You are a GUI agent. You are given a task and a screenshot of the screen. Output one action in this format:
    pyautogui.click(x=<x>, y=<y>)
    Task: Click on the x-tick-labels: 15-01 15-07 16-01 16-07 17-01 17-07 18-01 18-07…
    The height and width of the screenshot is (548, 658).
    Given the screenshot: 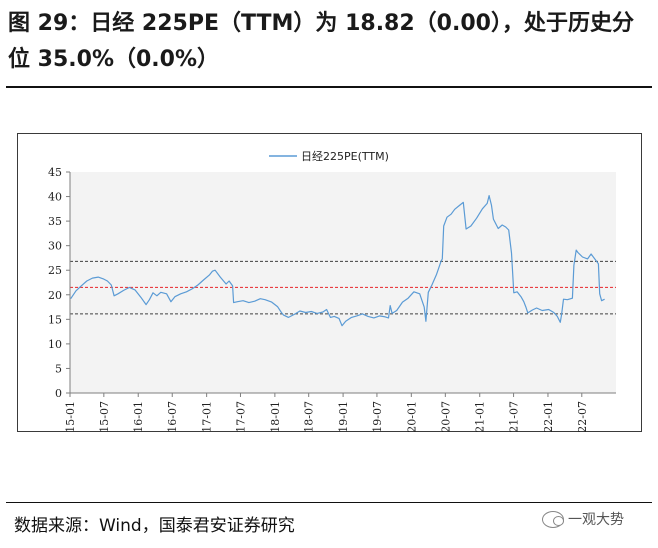 What is the action you would take?
    pyautogui.click(x=326, y=413)
    